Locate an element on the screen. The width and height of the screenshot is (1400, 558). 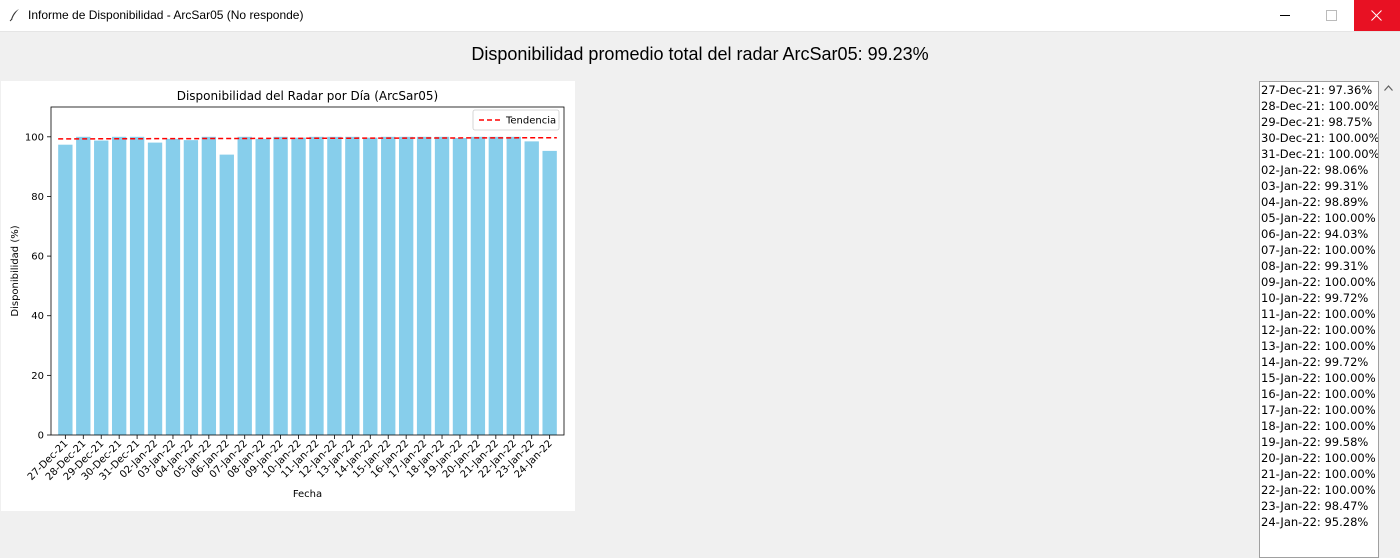
list-item: 06-Jan-22: 94.03% is located at coordinates (1315, 234).